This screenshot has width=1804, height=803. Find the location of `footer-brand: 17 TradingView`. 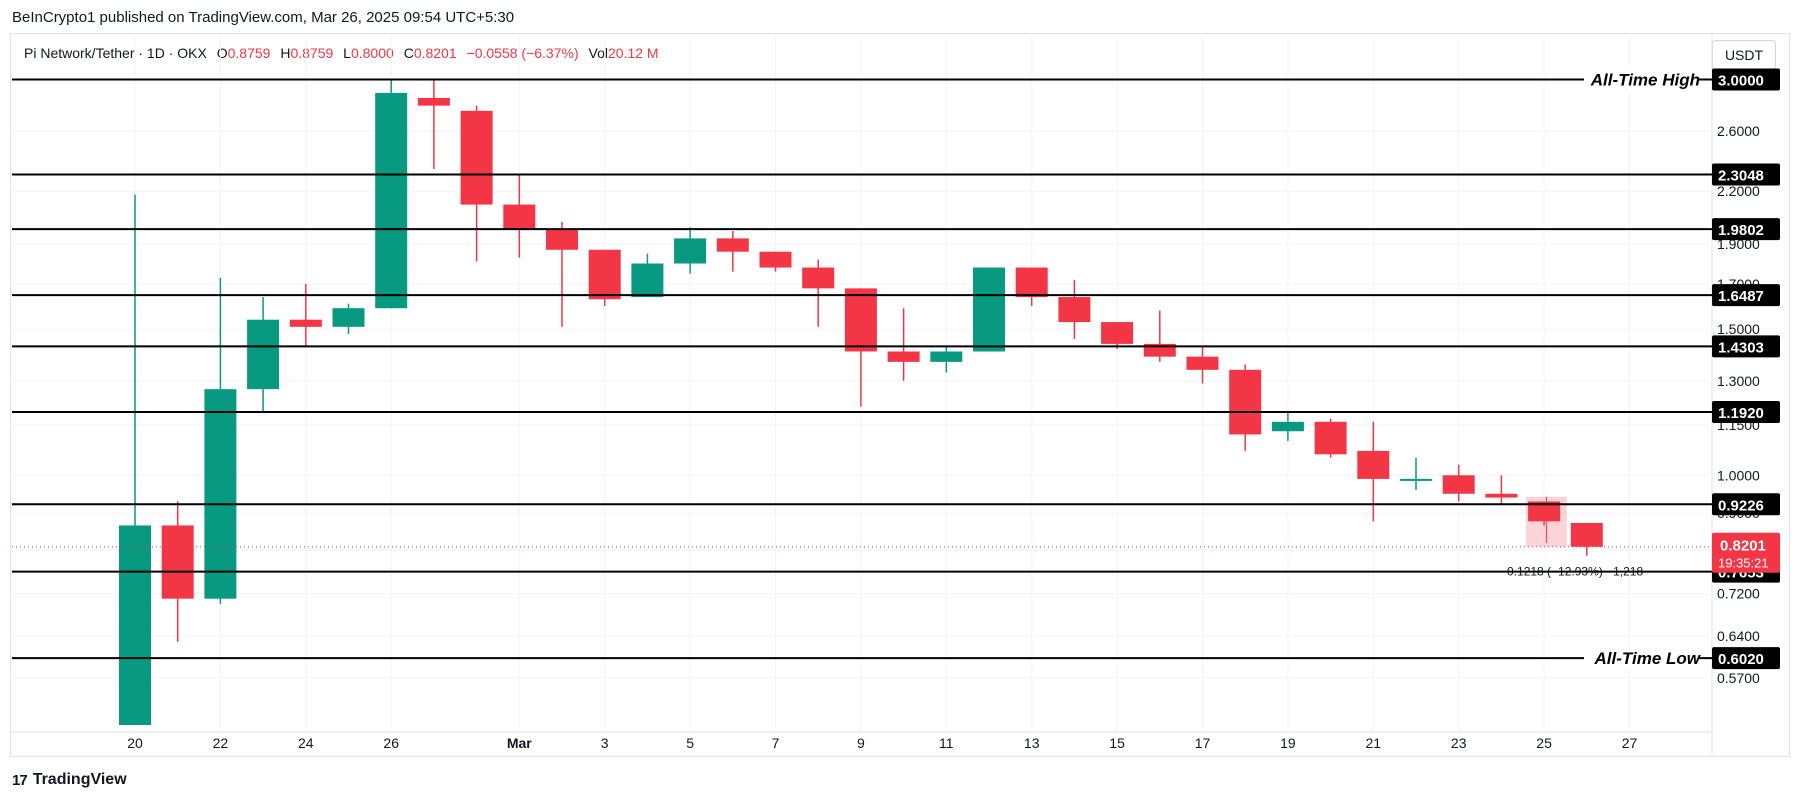

footer-brand: 17 TradingView is located at coordinates (69, 780).